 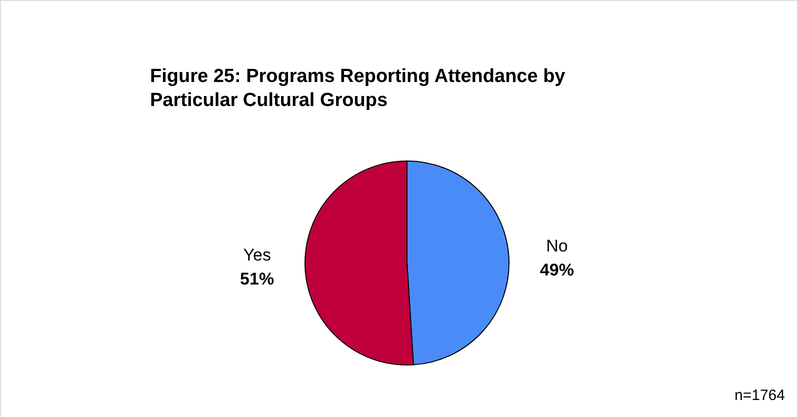 I want to click on data-label: 49%, so click(x=557, y=270).